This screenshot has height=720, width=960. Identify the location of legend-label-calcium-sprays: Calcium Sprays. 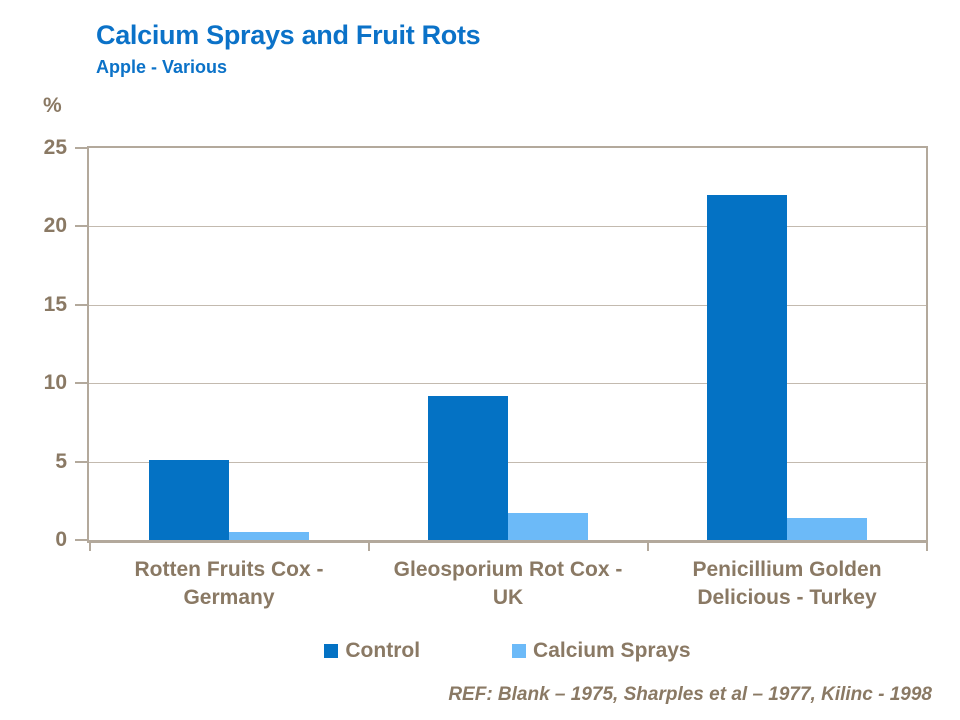
(612, 650).